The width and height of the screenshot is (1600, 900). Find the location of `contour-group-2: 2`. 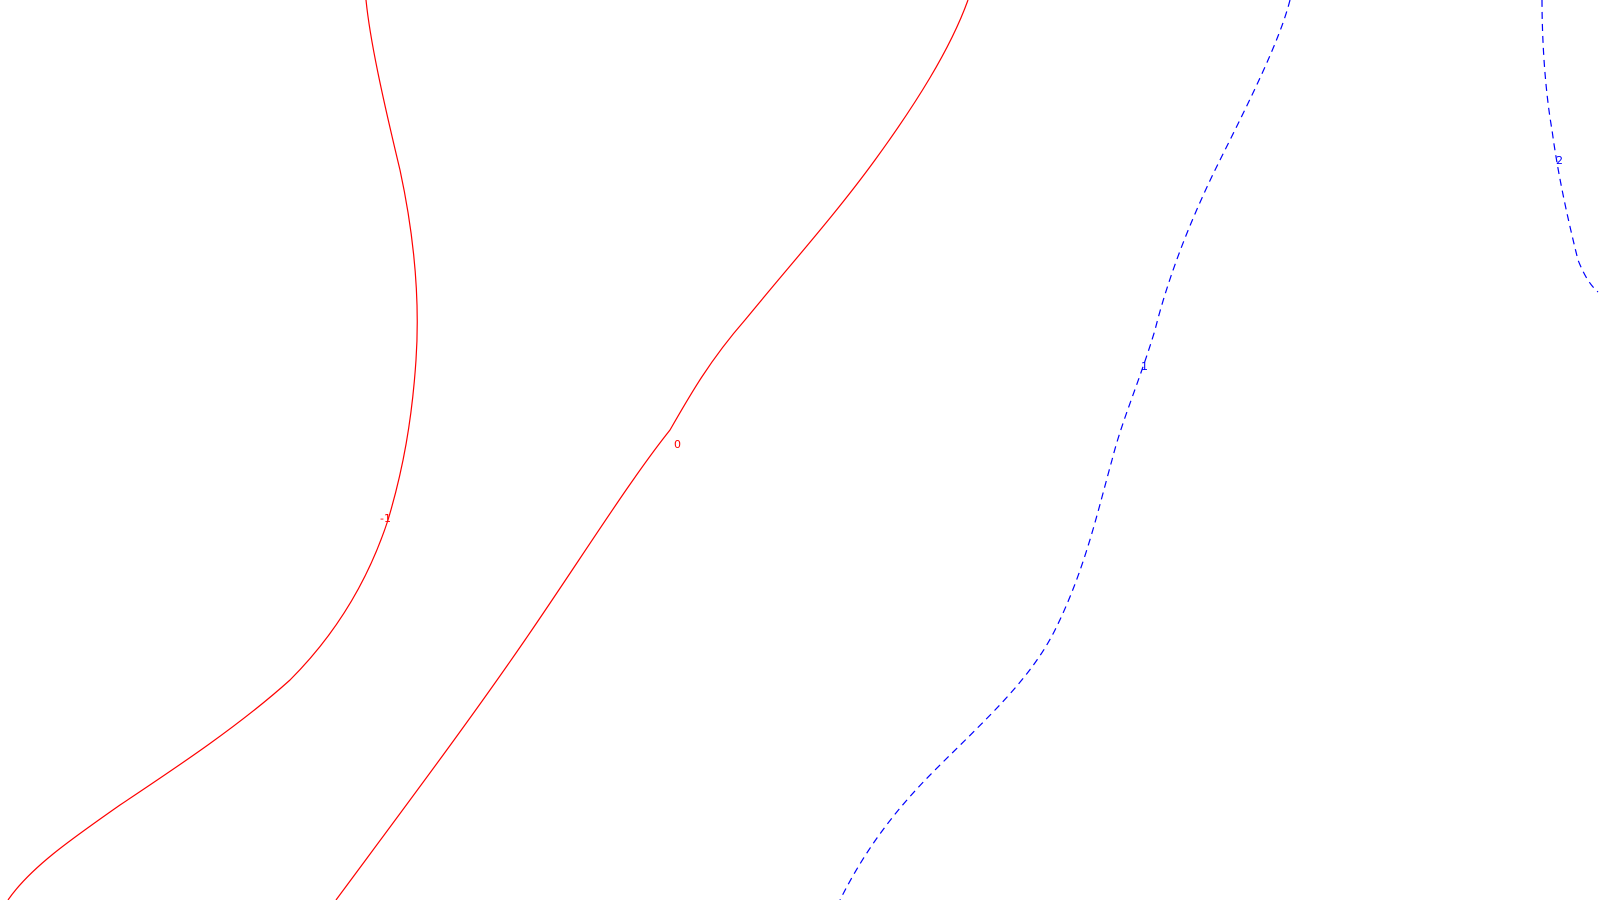

contour-group-2: 2 is located at coordinates (1570, 146).